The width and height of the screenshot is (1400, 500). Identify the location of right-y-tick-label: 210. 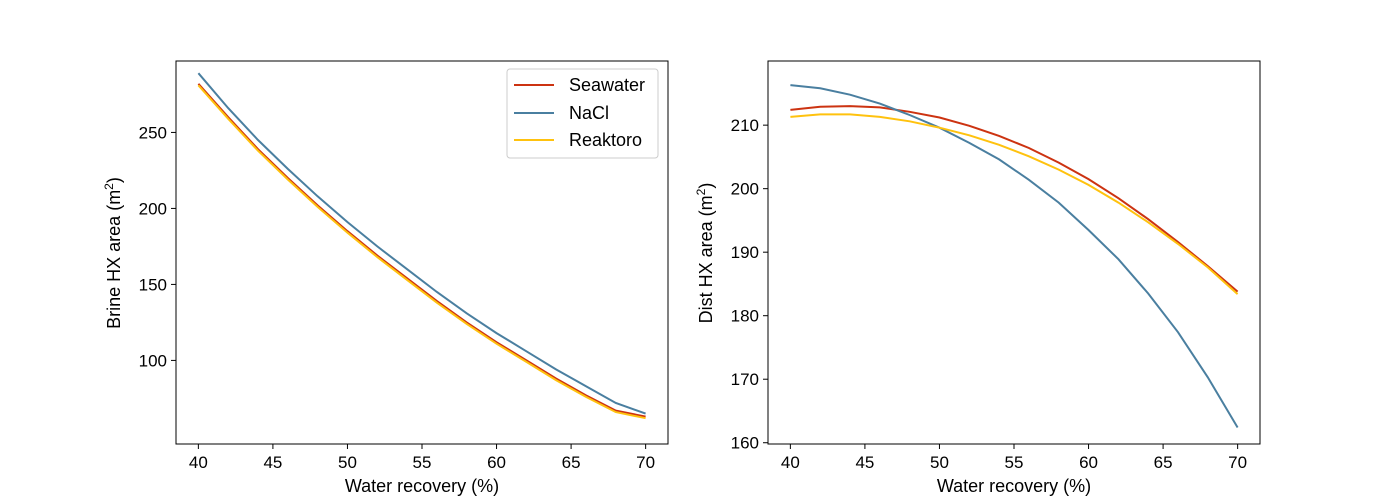
(745, 125).